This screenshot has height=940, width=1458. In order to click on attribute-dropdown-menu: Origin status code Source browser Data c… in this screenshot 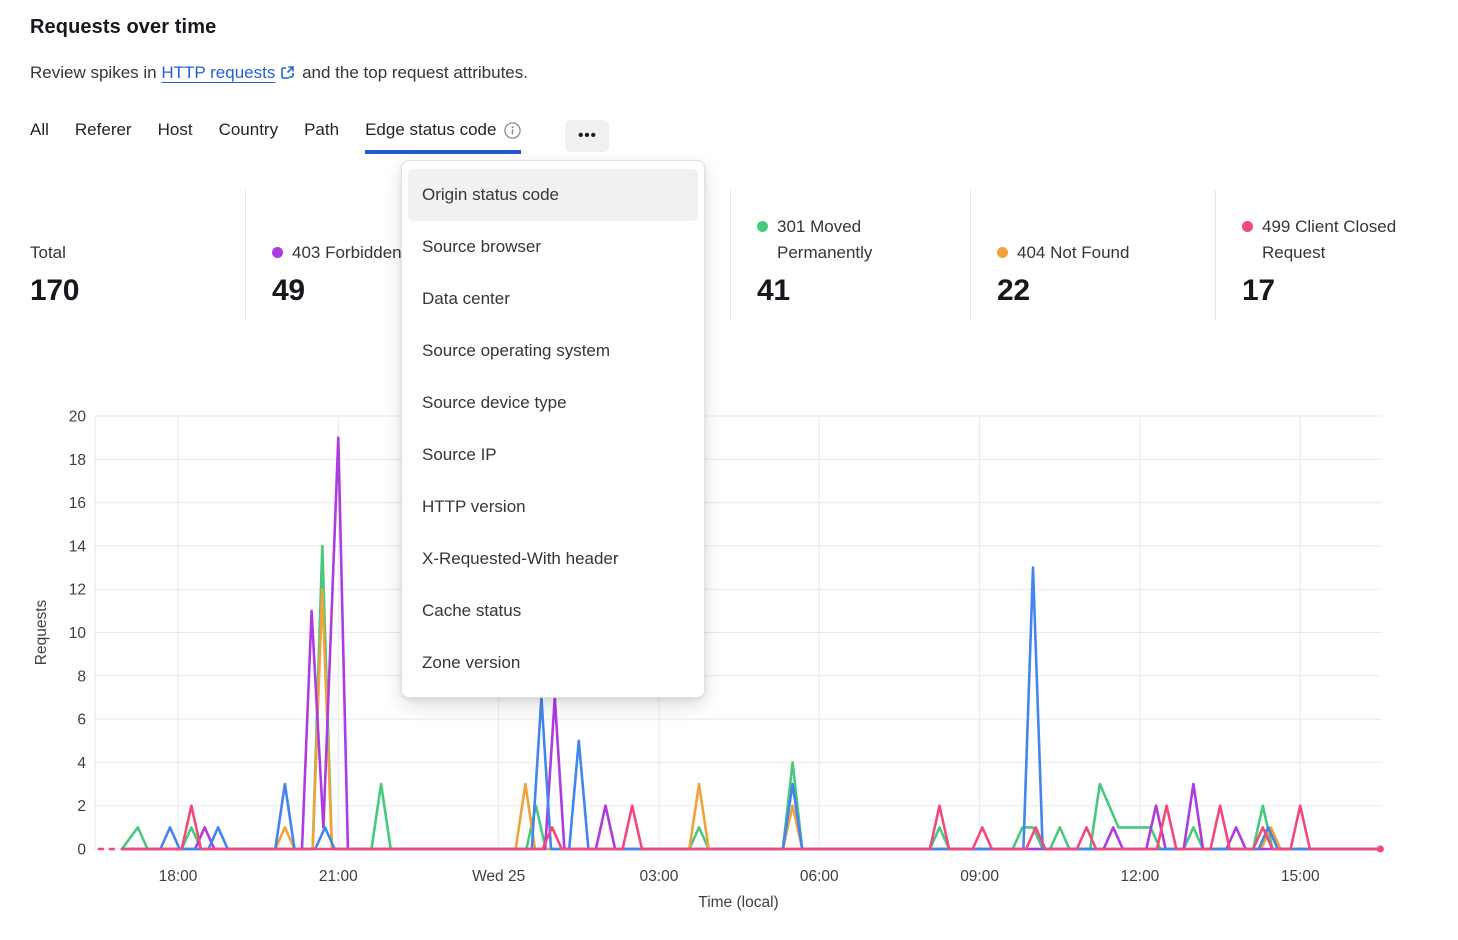, I will do `click(553, 429)`.